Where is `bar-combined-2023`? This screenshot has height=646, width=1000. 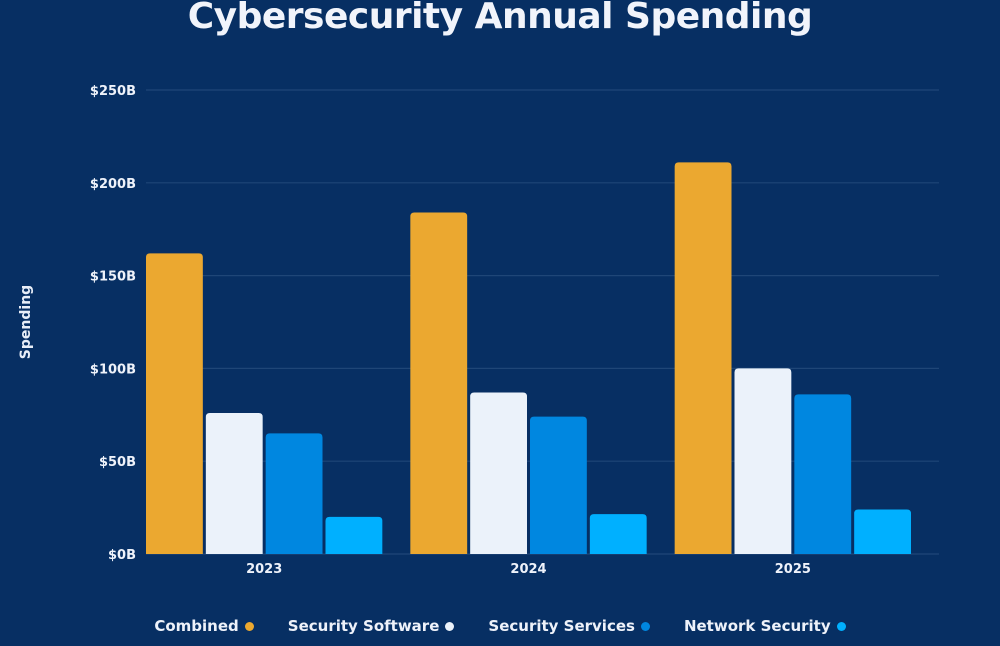
bar-combined-2023 is located at coordinates (174, 403).